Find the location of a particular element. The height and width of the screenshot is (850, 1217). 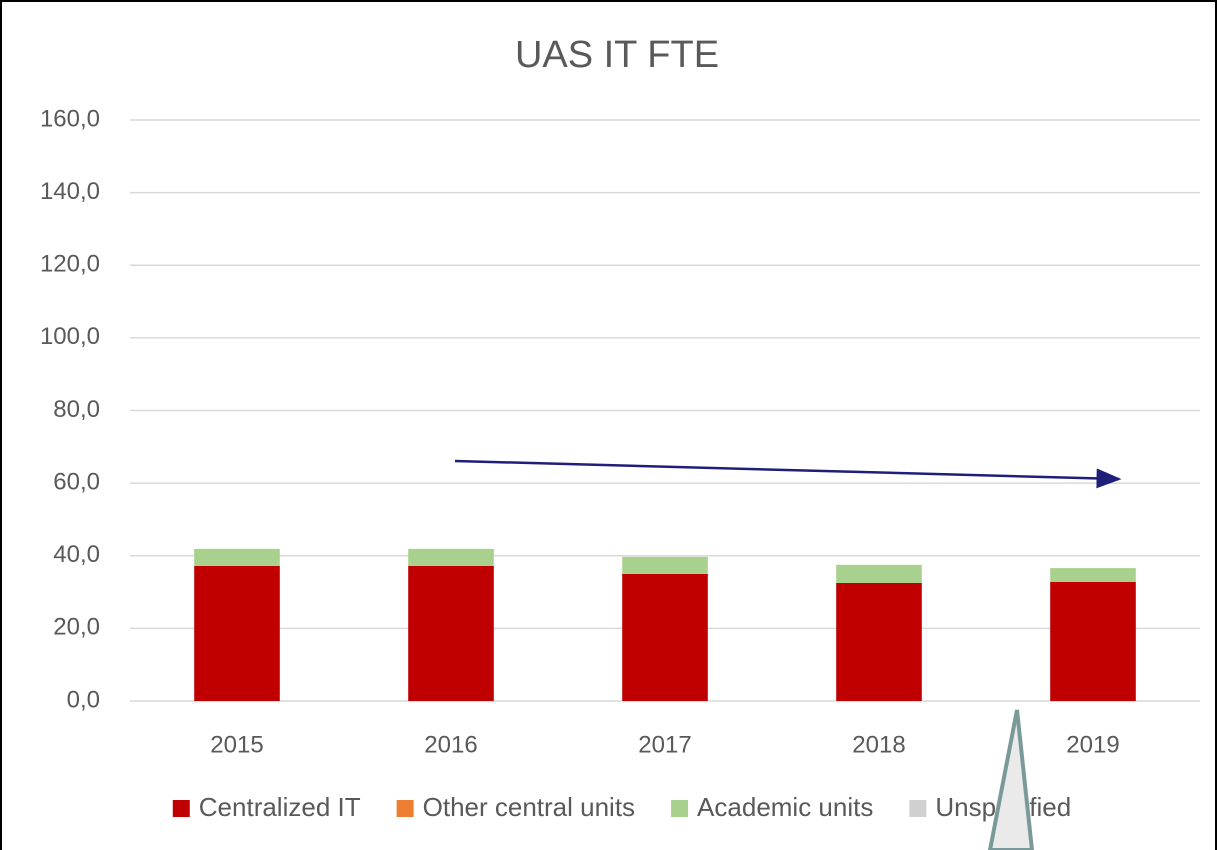

y-tick-label: 160,0 is located at coordinates (70, 118).